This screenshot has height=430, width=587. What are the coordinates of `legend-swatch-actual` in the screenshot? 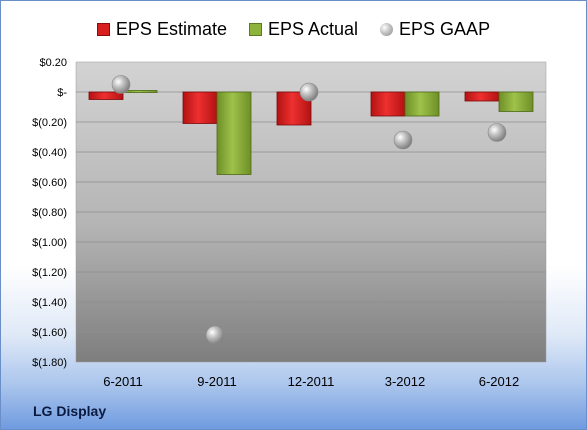 It's located at (255, 29).